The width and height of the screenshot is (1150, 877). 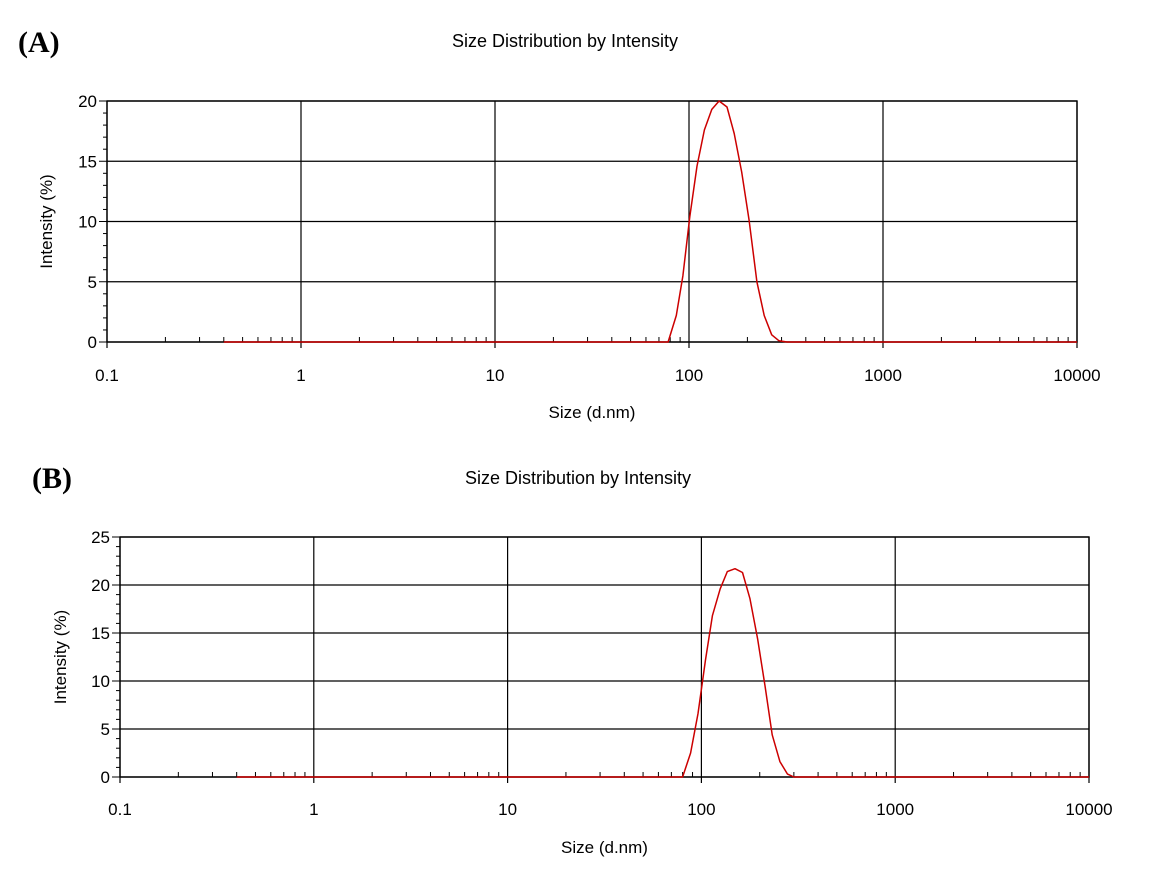 What do you see at coordinates (52, 478) in the screenshot?
I see `panel-label-b: (B)` at bounding box center [52, 478].